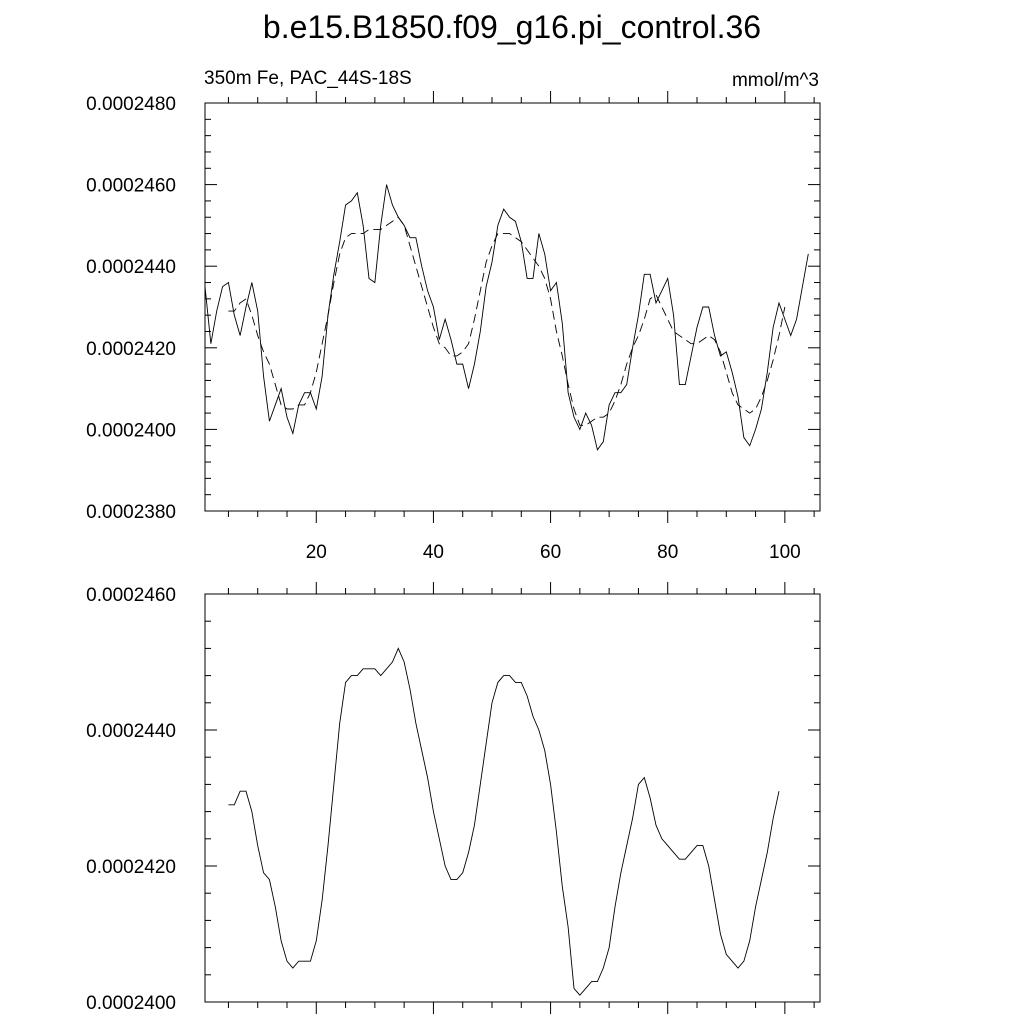  What do you see at coordinates (308, 78) in the screenshot?
I see `top-left-label: 350m Fe, PAC_44S-18S` at bounding box center [308, 78].